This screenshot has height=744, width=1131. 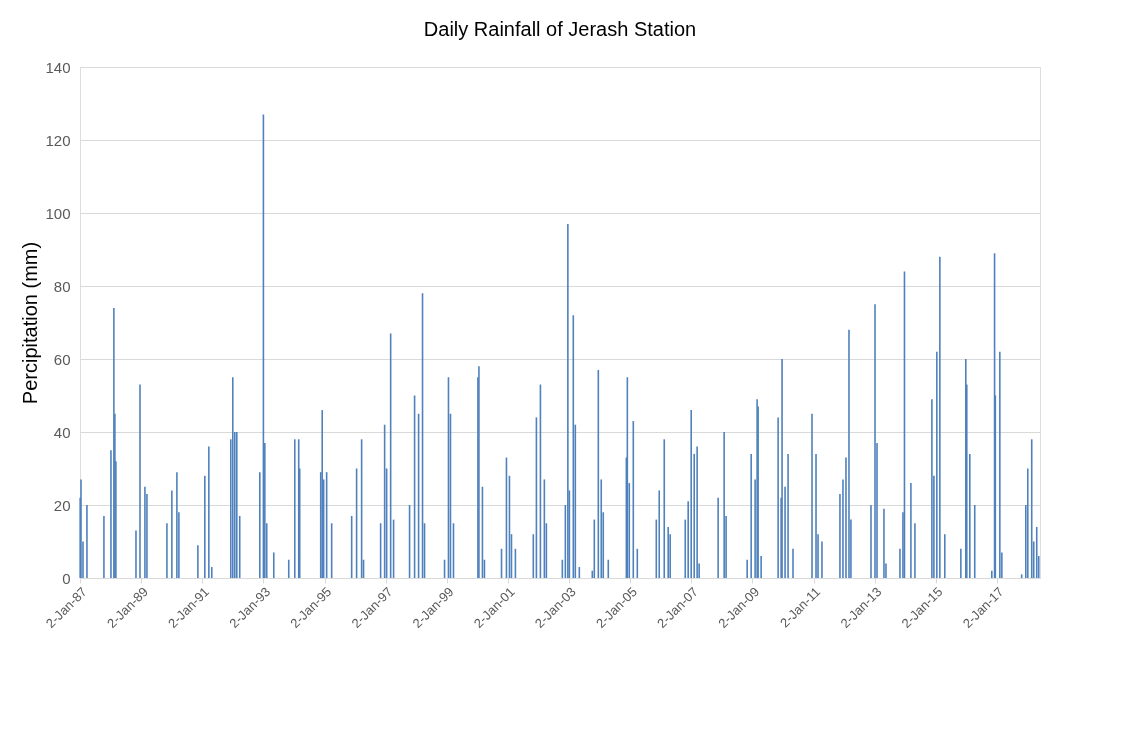 I want to click on y-tick-label: 80, so click(x=62, y=286).